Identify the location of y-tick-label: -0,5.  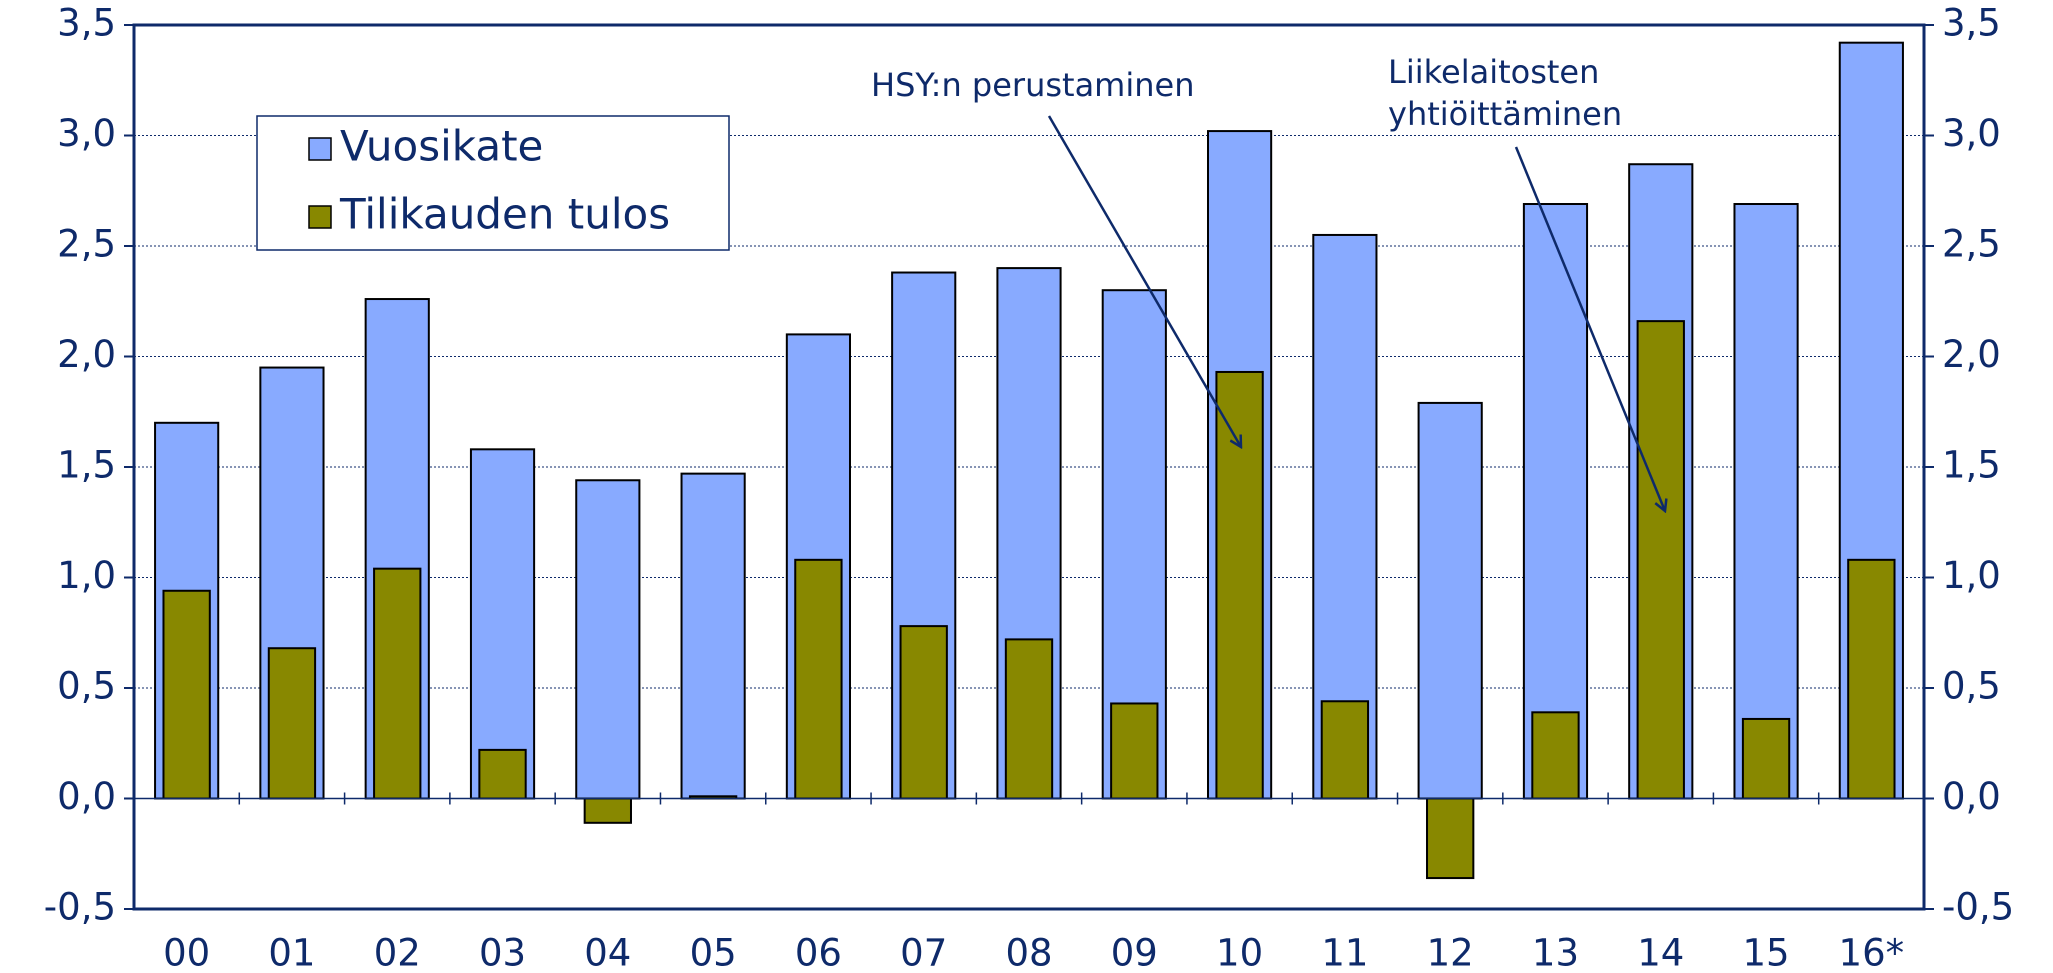
(80, 907).